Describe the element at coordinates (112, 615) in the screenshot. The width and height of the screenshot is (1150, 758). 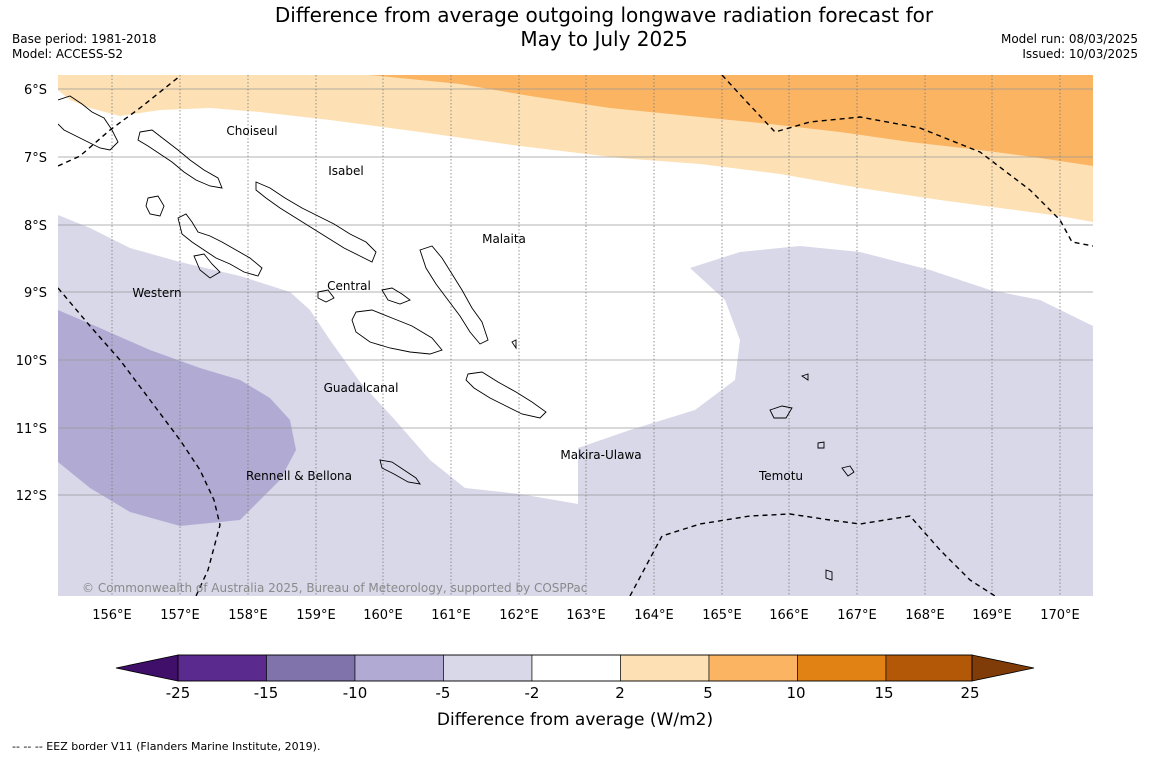
I see `lon-label: 156°E` at that location.